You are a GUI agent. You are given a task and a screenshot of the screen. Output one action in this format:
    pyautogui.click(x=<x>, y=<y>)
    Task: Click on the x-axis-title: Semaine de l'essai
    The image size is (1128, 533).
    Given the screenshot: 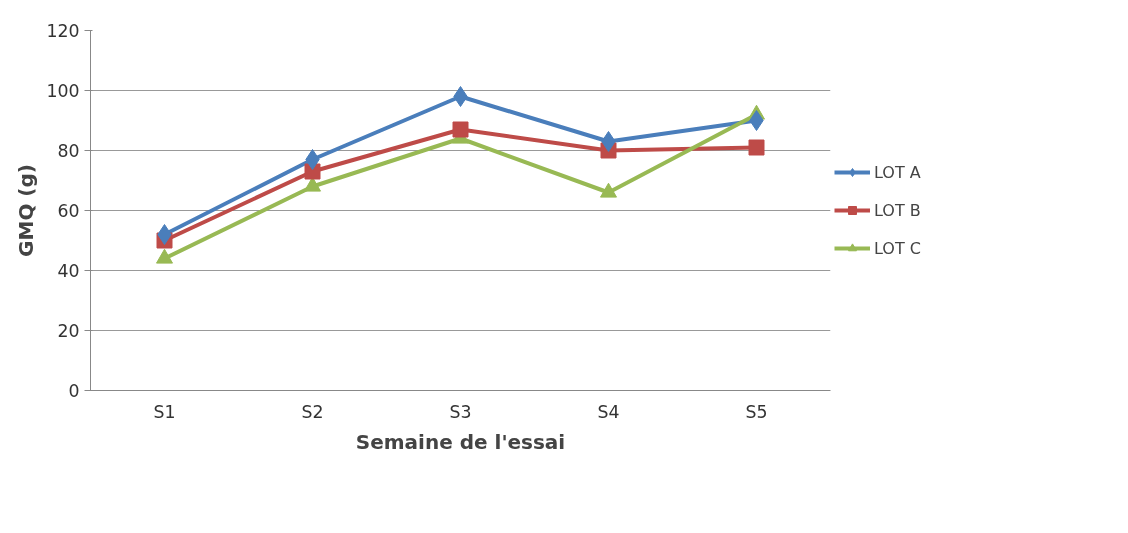 What is the action you would take?
    pyautogui.click(x=460, y=441)
    